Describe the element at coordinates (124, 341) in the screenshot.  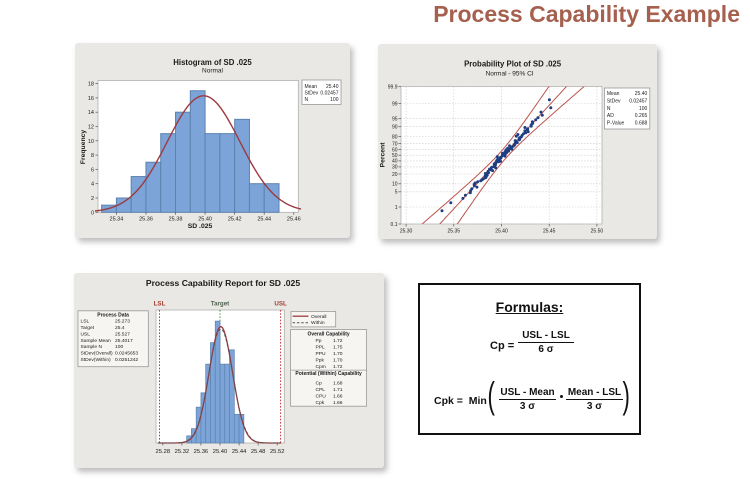
I see `svg-text: 25.4017` at that location.